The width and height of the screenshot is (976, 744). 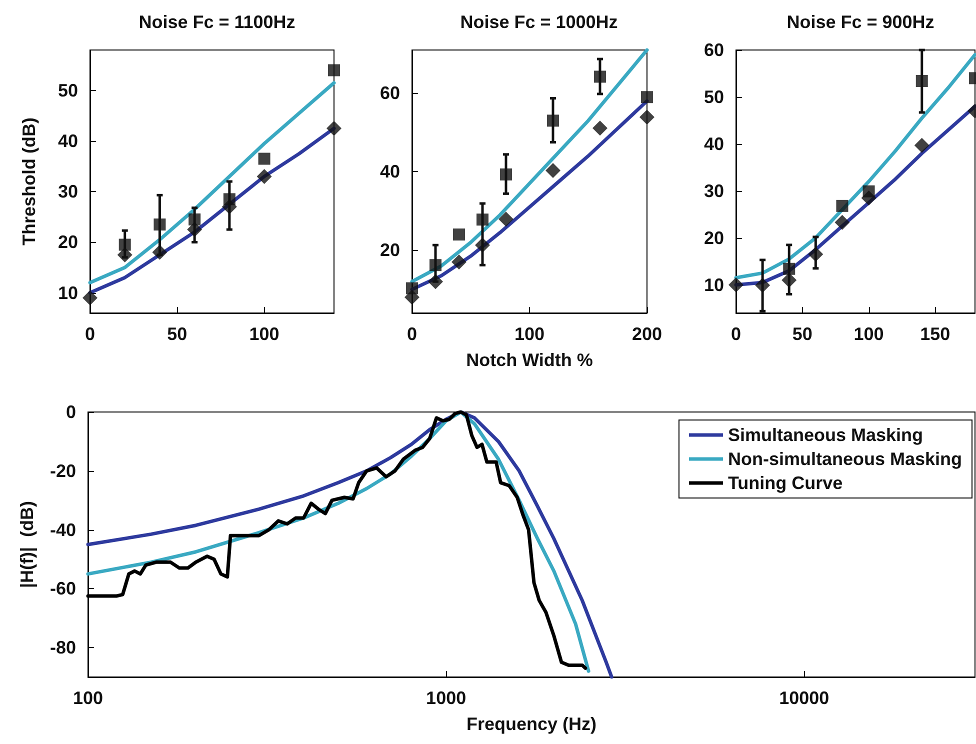 I want to click on legend-label: Simultaneous Masking, so click(x=826, y=435).